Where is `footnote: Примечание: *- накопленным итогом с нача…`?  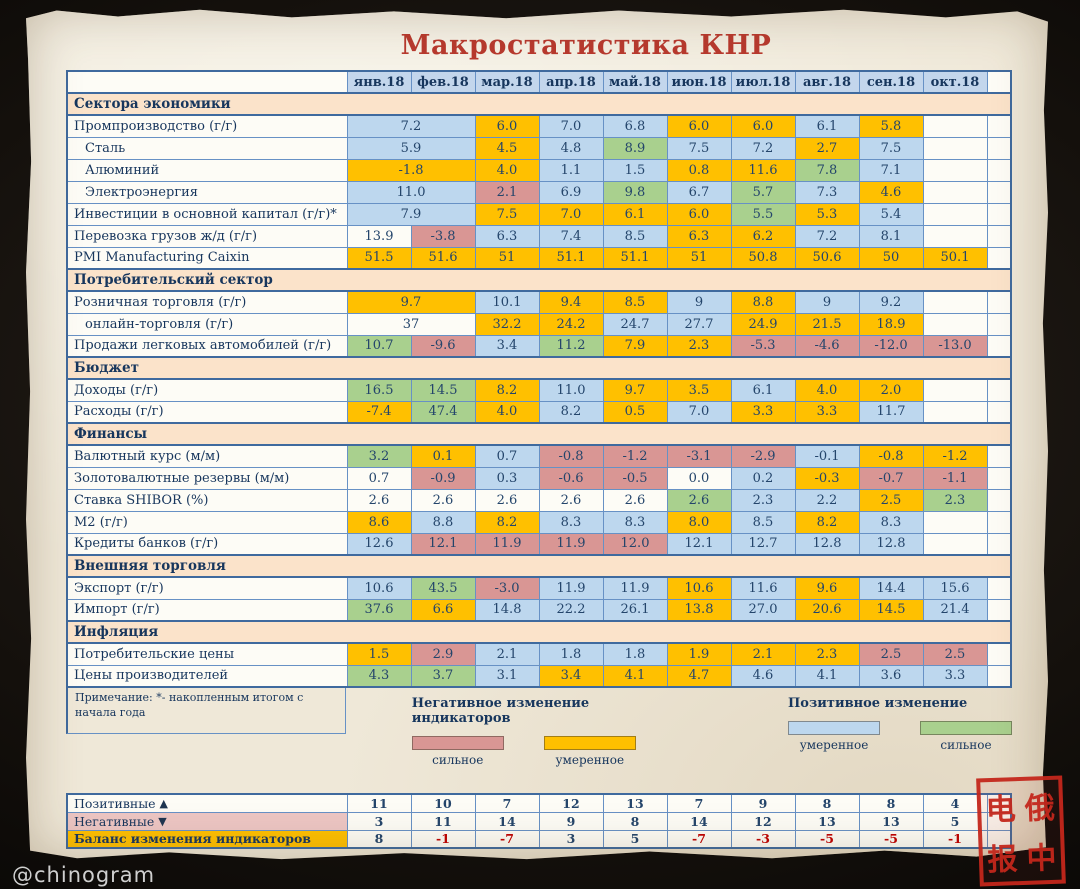
footnote: Примечание: *- накопленным итогом с нача… is located at coordinates (206, 711).